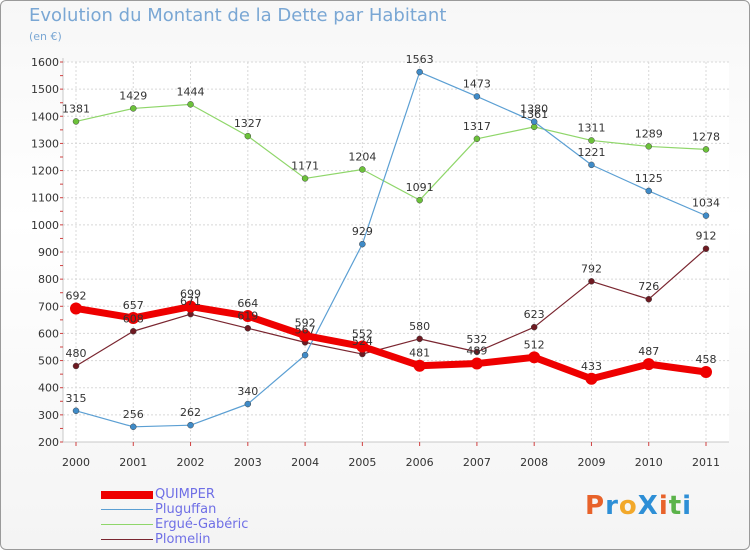 Image resolution: width=750 pixels, height=550 pixels. I want to click on legend-item: QUIMPER, so click(174, 494).